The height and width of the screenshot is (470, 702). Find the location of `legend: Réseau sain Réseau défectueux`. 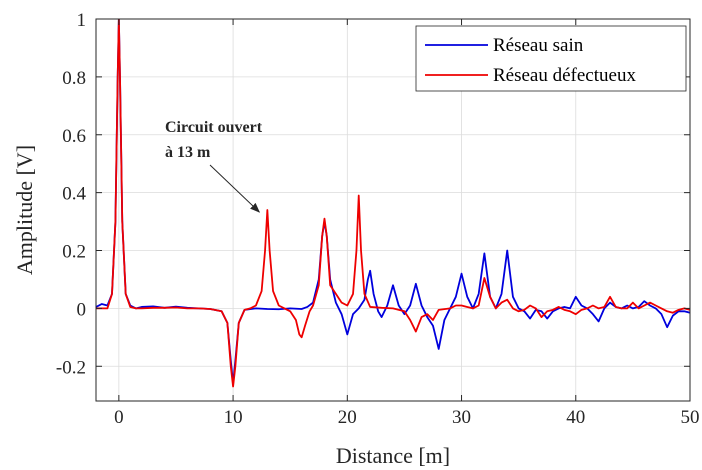

legend: Réseau sain Réseau défectueux is located at coordinates (551, 58).